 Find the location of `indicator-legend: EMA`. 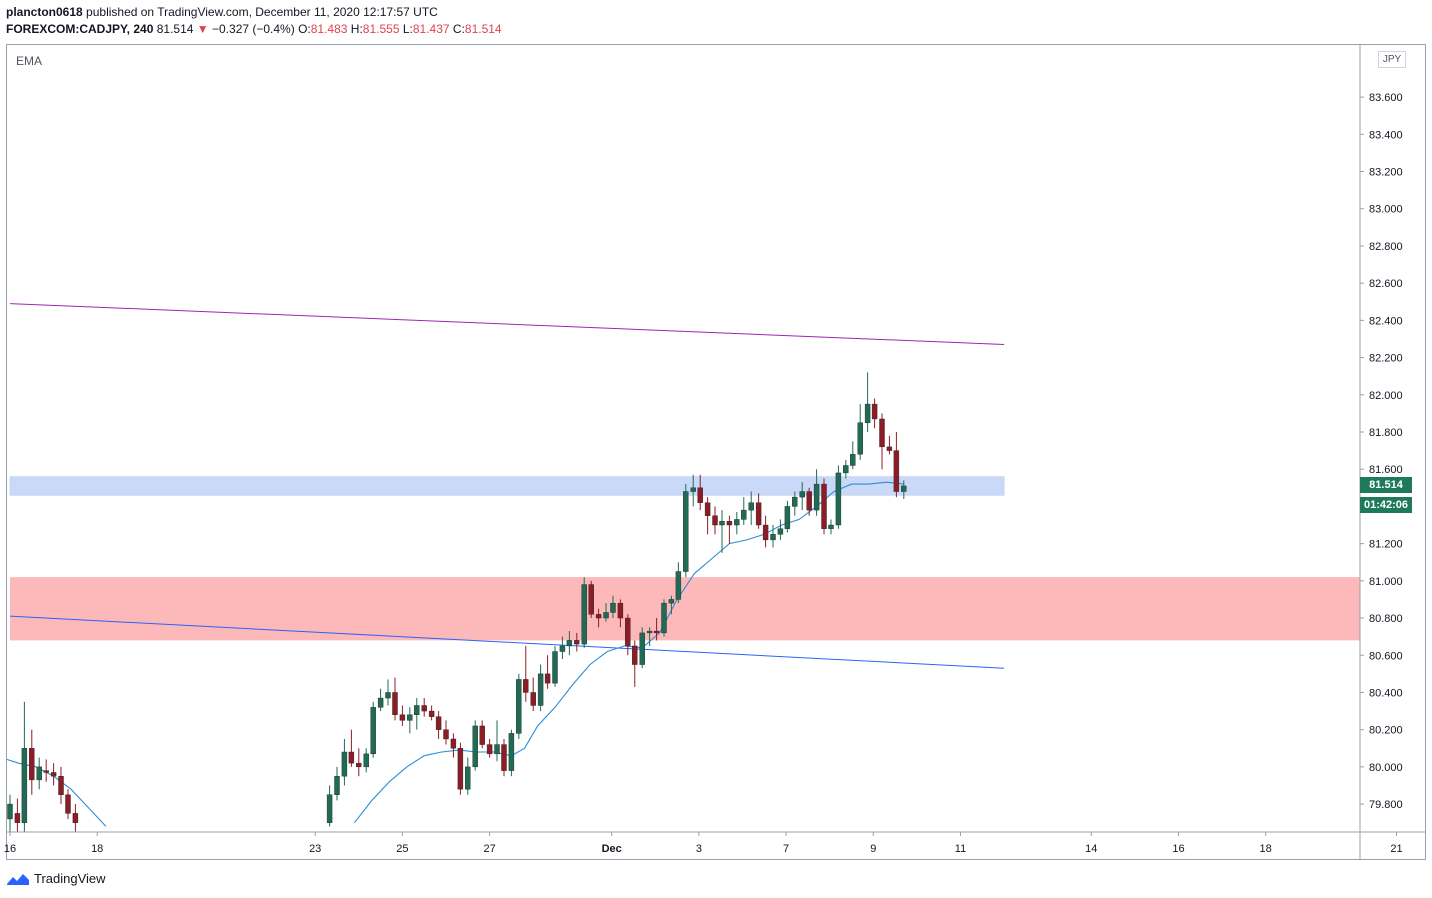

indicator-legend: EMA is located at coordinates (29, 61).